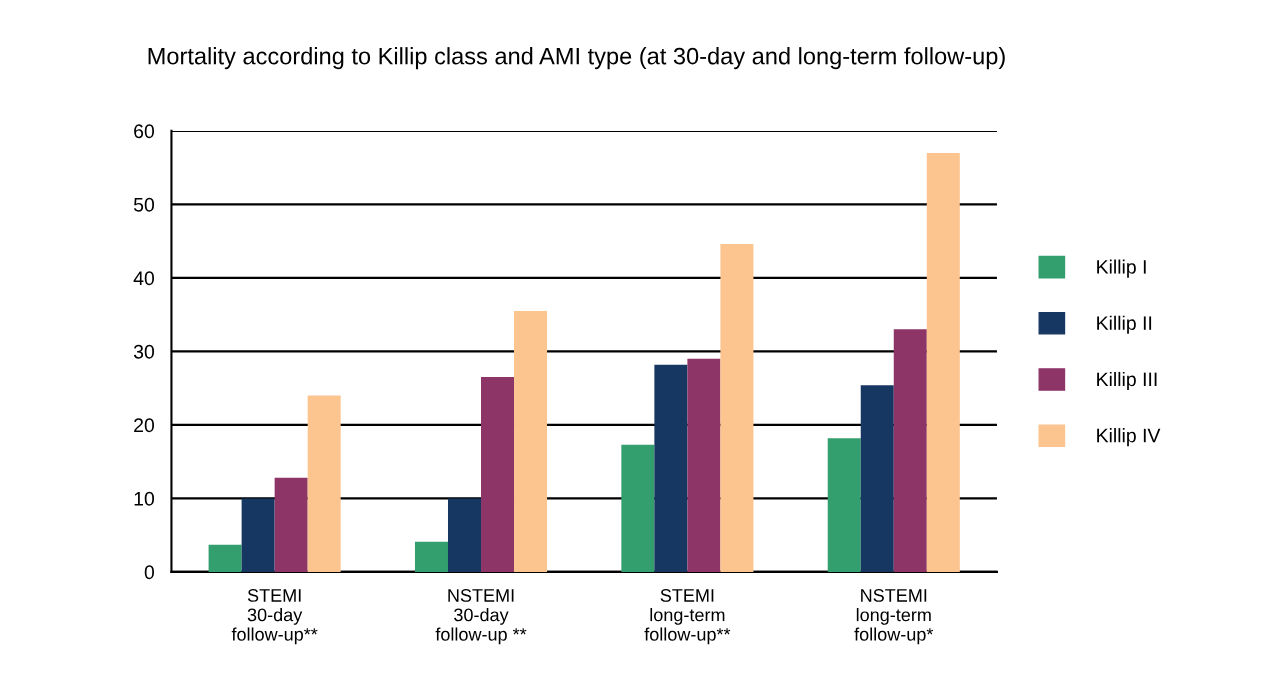 The height and width of the screenshot is (700, 1270). What do you see at coordinates (144, 131) in the screenshot?
I see `y-tick-label: 60` at bounding box center [144, 131].